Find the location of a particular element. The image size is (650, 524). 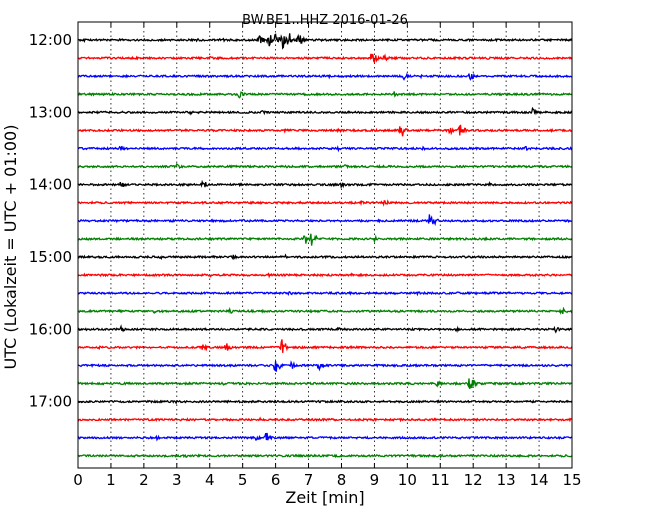

x-tick-label: 7 is located at coordinates (309, 480).